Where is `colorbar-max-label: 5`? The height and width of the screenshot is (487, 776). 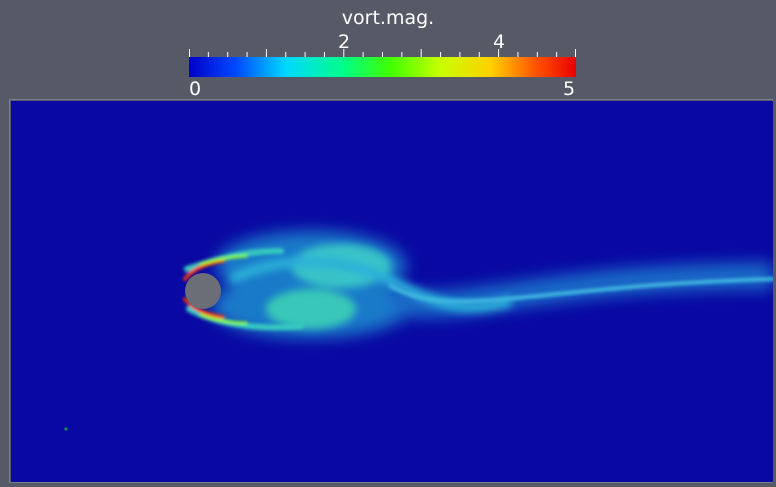
colorbar-max-label: 5 is located at coordinates (569, 89).